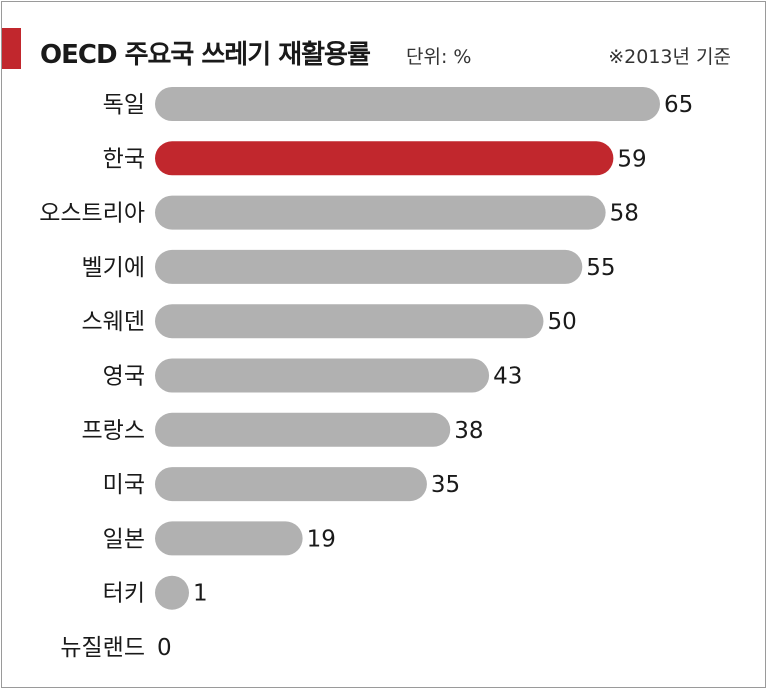 This screenshot has height=689, width=767. I want to click on category-label: 스웨덴, so click(113, 322).